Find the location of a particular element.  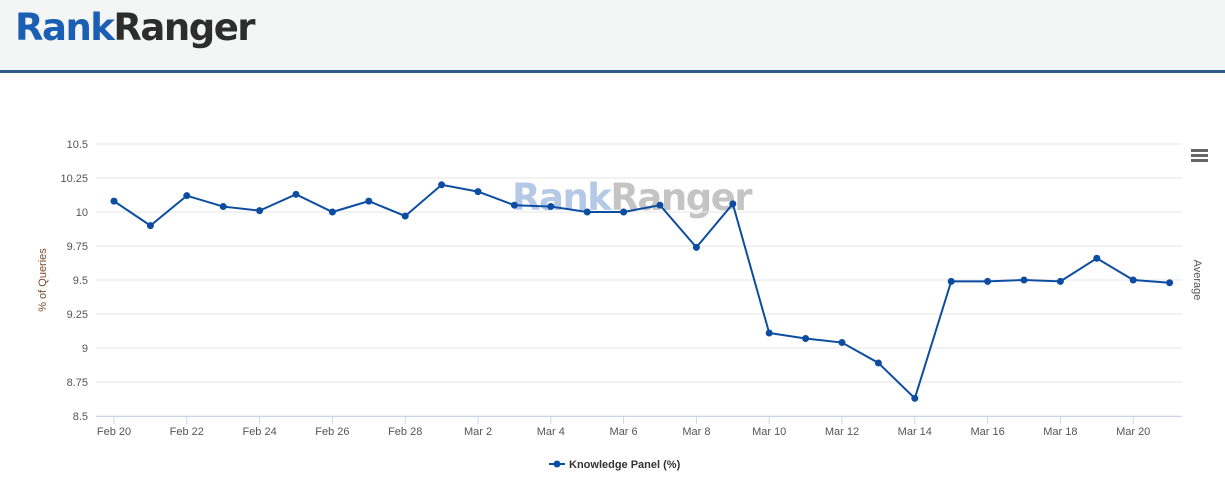

x-tick-label: Mar 20 is located at coordinates (1133, 432).